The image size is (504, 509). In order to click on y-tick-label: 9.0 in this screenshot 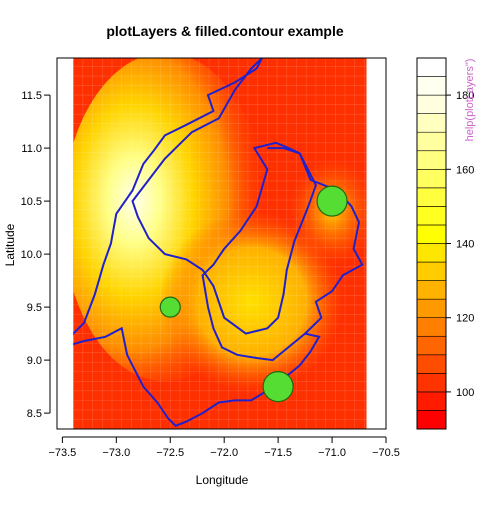, I will do `click(34, 361)`.